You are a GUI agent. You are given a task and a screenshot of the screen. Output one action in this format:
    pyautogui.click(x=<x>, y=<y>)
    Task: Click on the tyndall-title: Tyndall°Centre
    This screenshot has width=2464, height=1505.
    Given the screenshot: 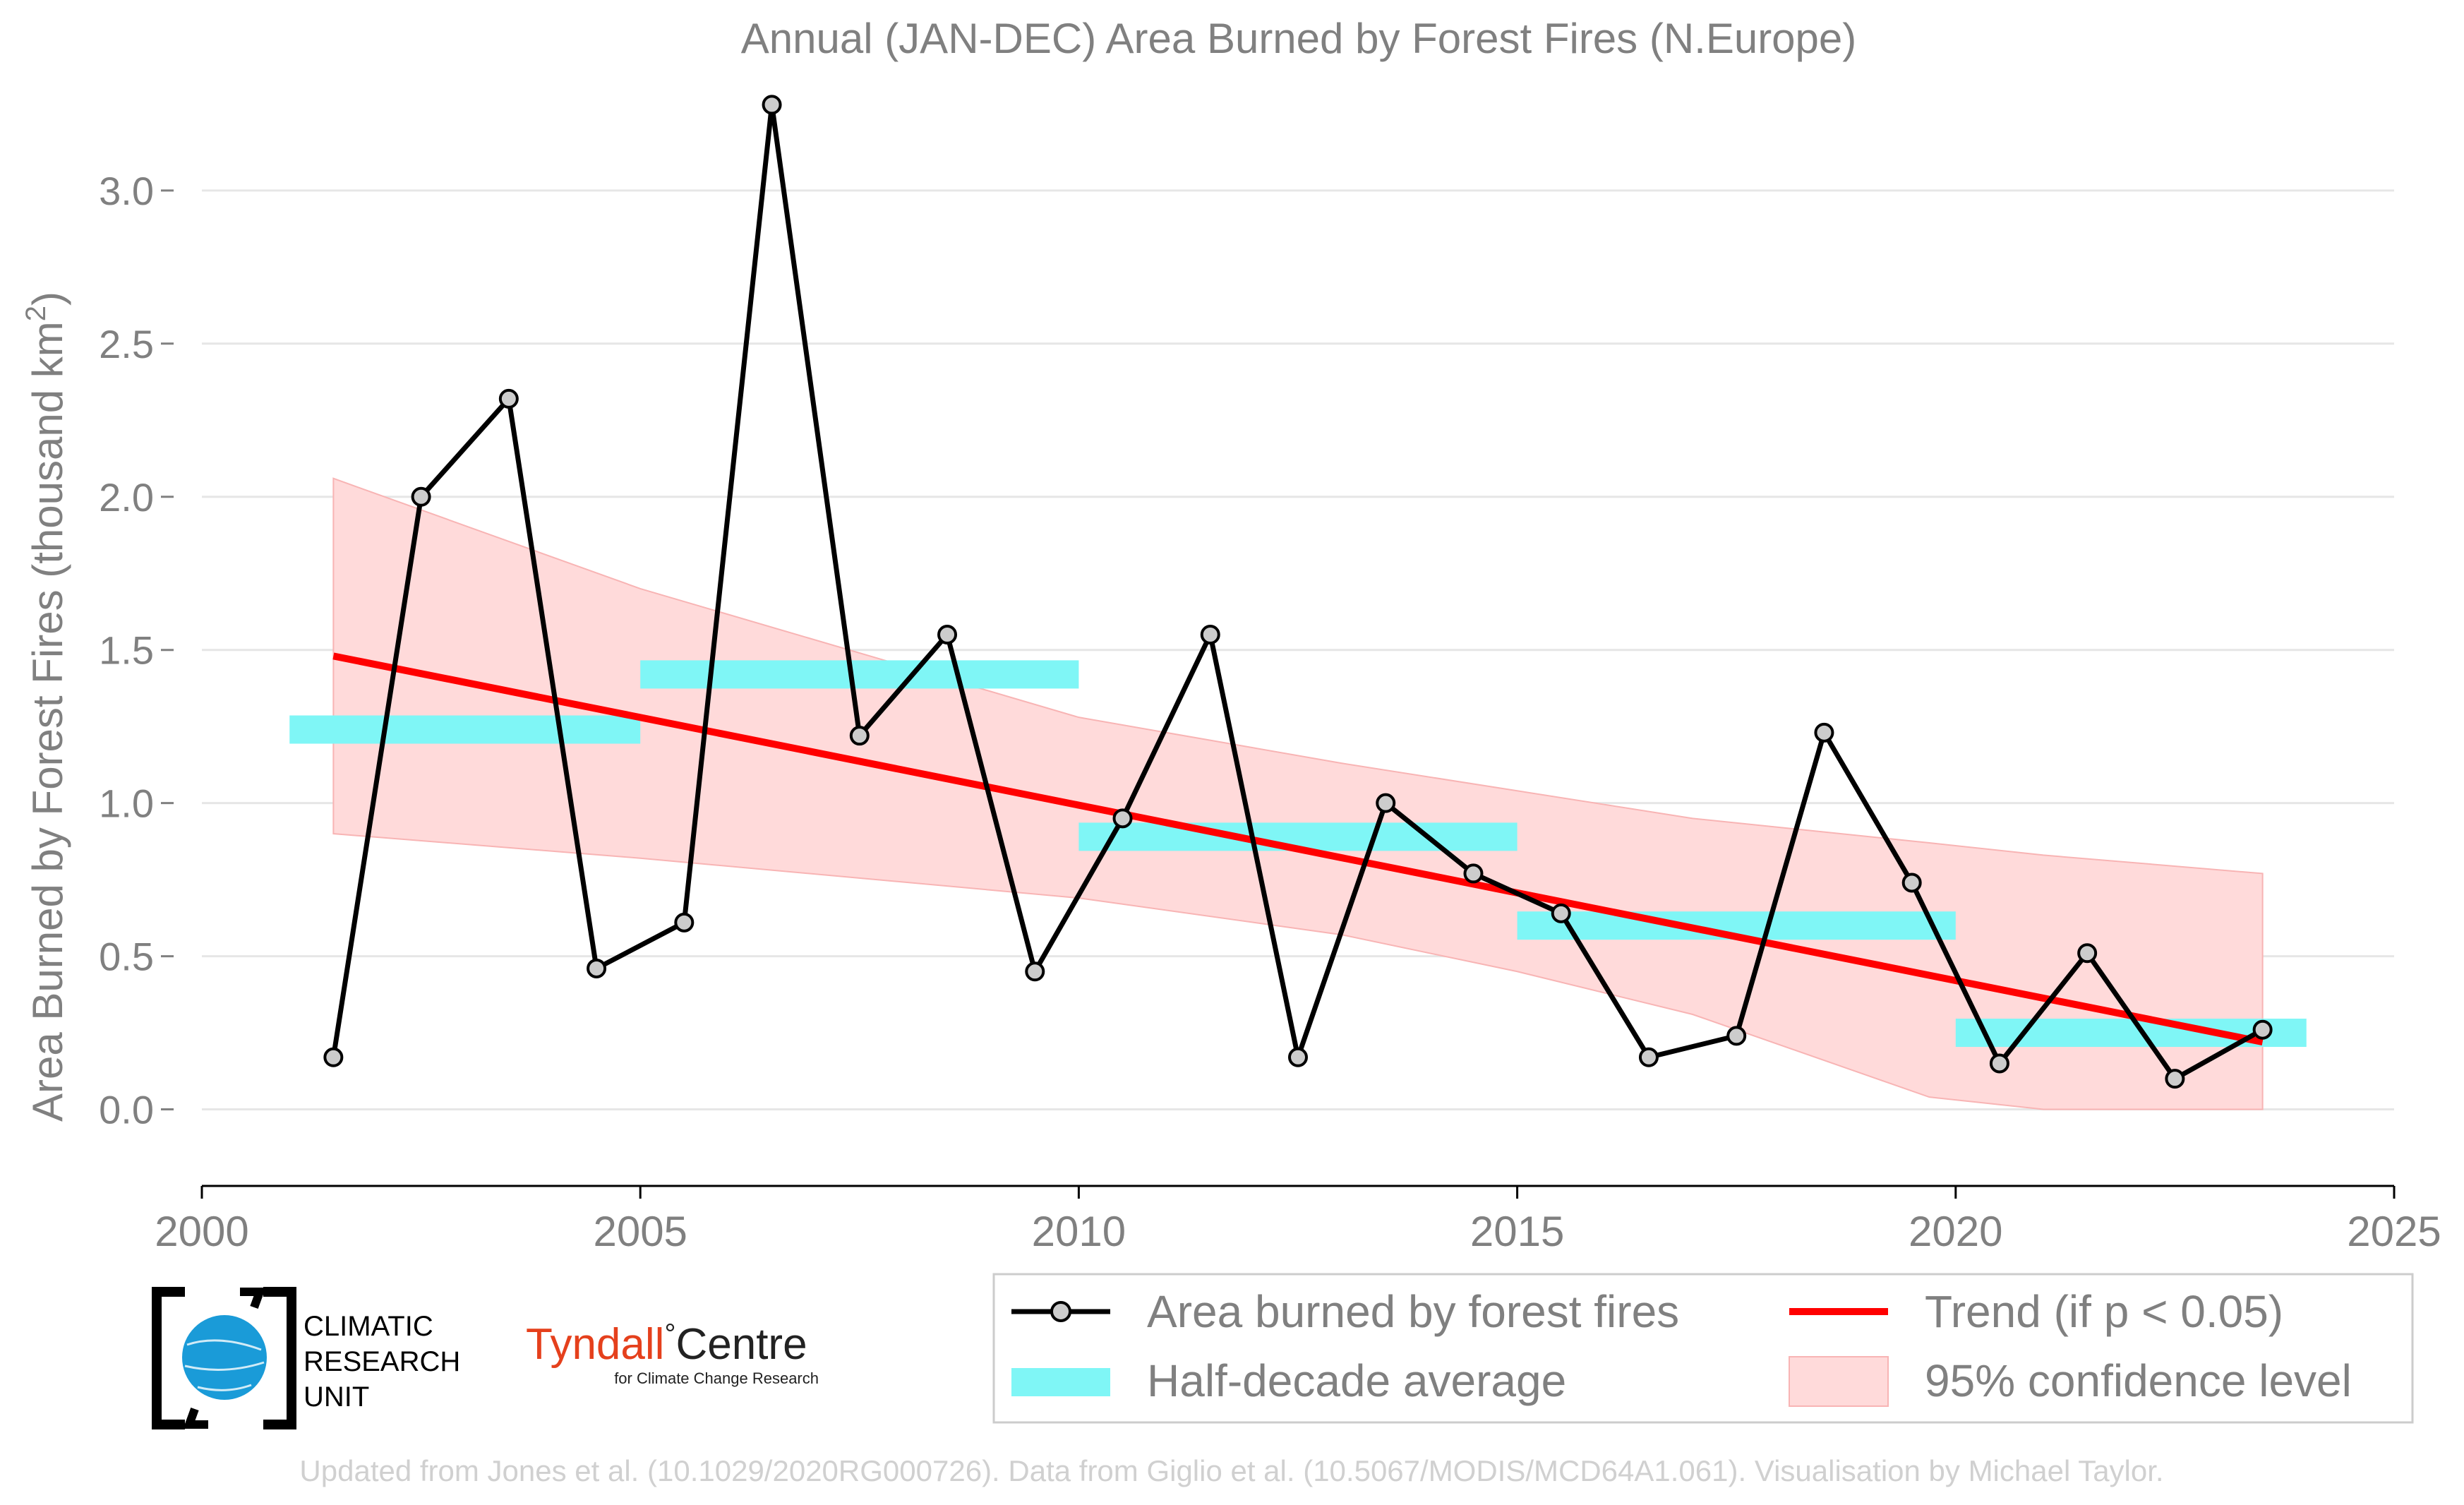 What is the action you would take?
    pyautogui.click(x=666, y=1344)
    